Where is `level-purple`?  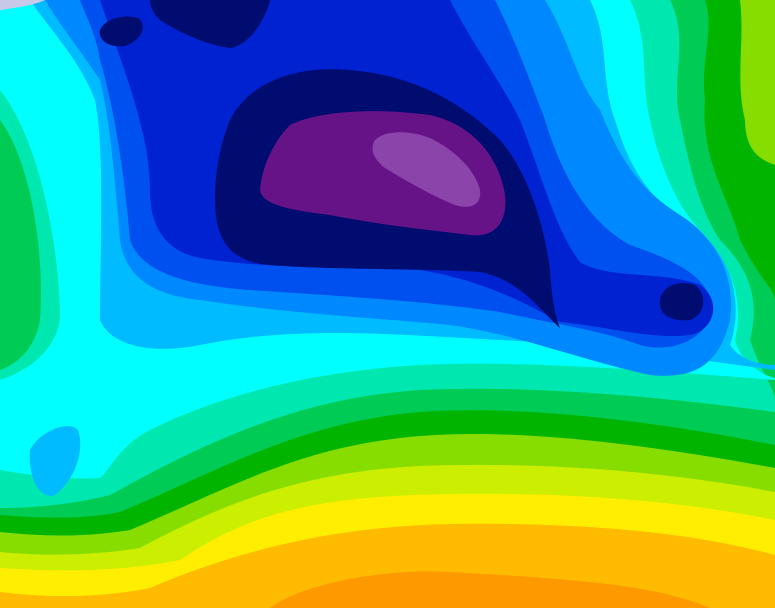
level-purple is located at coordinates (383, 173).